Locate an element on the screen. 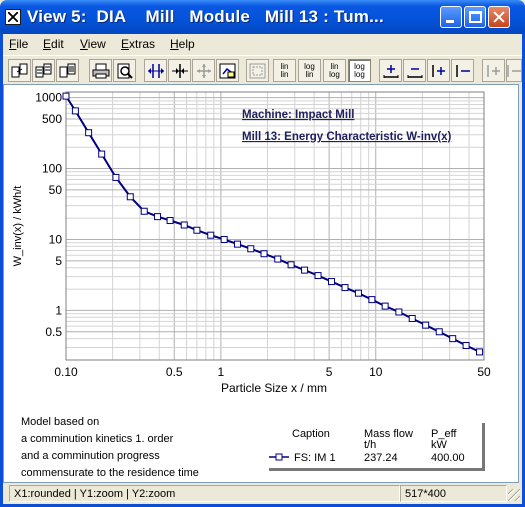  legend-header-mass-unit: t/h is located at coordinates (370, 445).